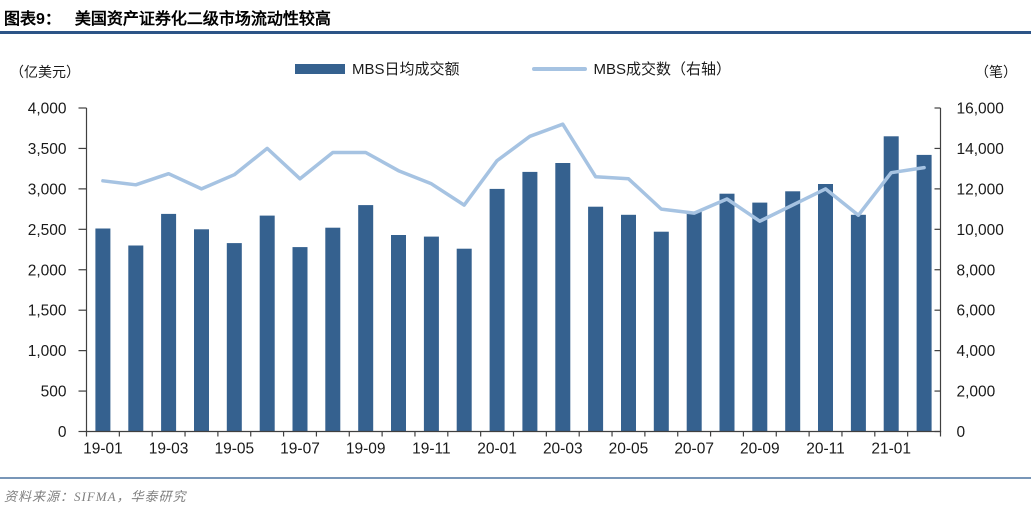 The image size is (1031, 509). What do you see at coordinates (515, 32) in the screenshot?
I see `title-underline-rule` at bounding box center [515, 32].